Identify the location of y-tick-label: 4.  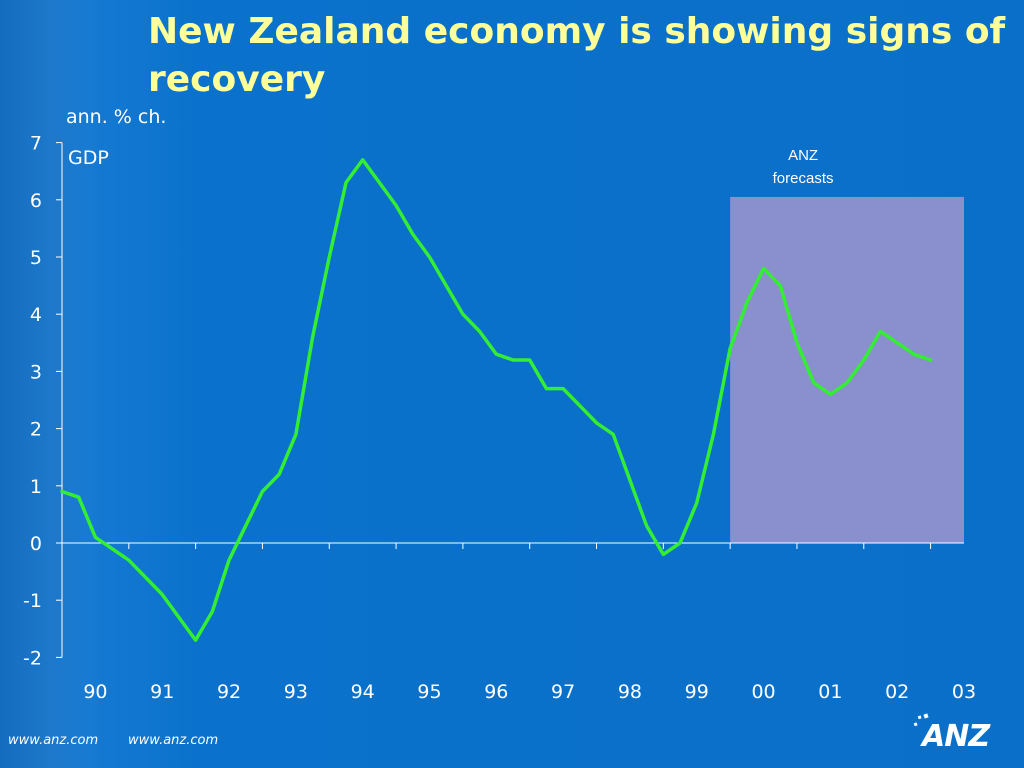
(36, 315).